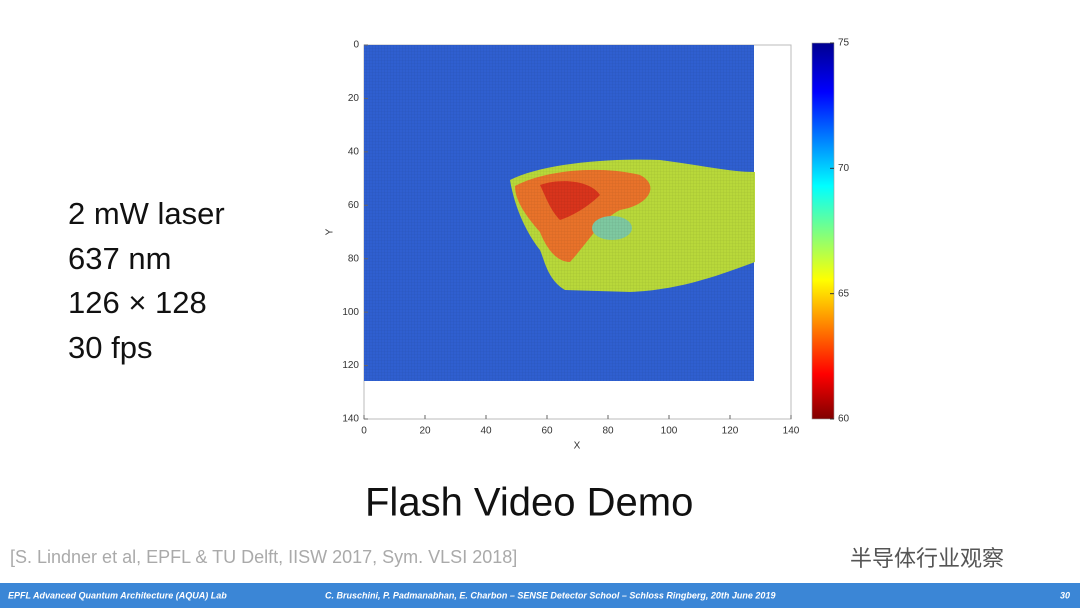 The image size is (1080, 608). I want to click on x-tick-label: 120, so click(730, 431).